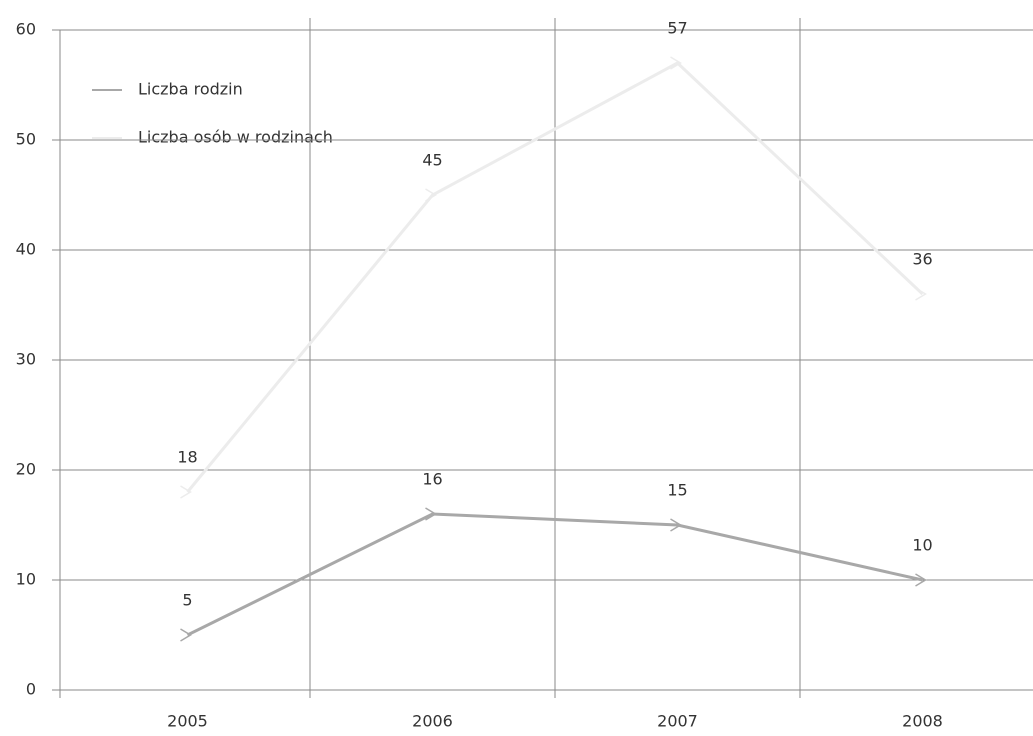  What do you see at coordinates (677, 28) in the screenshot?
I see `data-label: 57` at bounding box center [677, 28].